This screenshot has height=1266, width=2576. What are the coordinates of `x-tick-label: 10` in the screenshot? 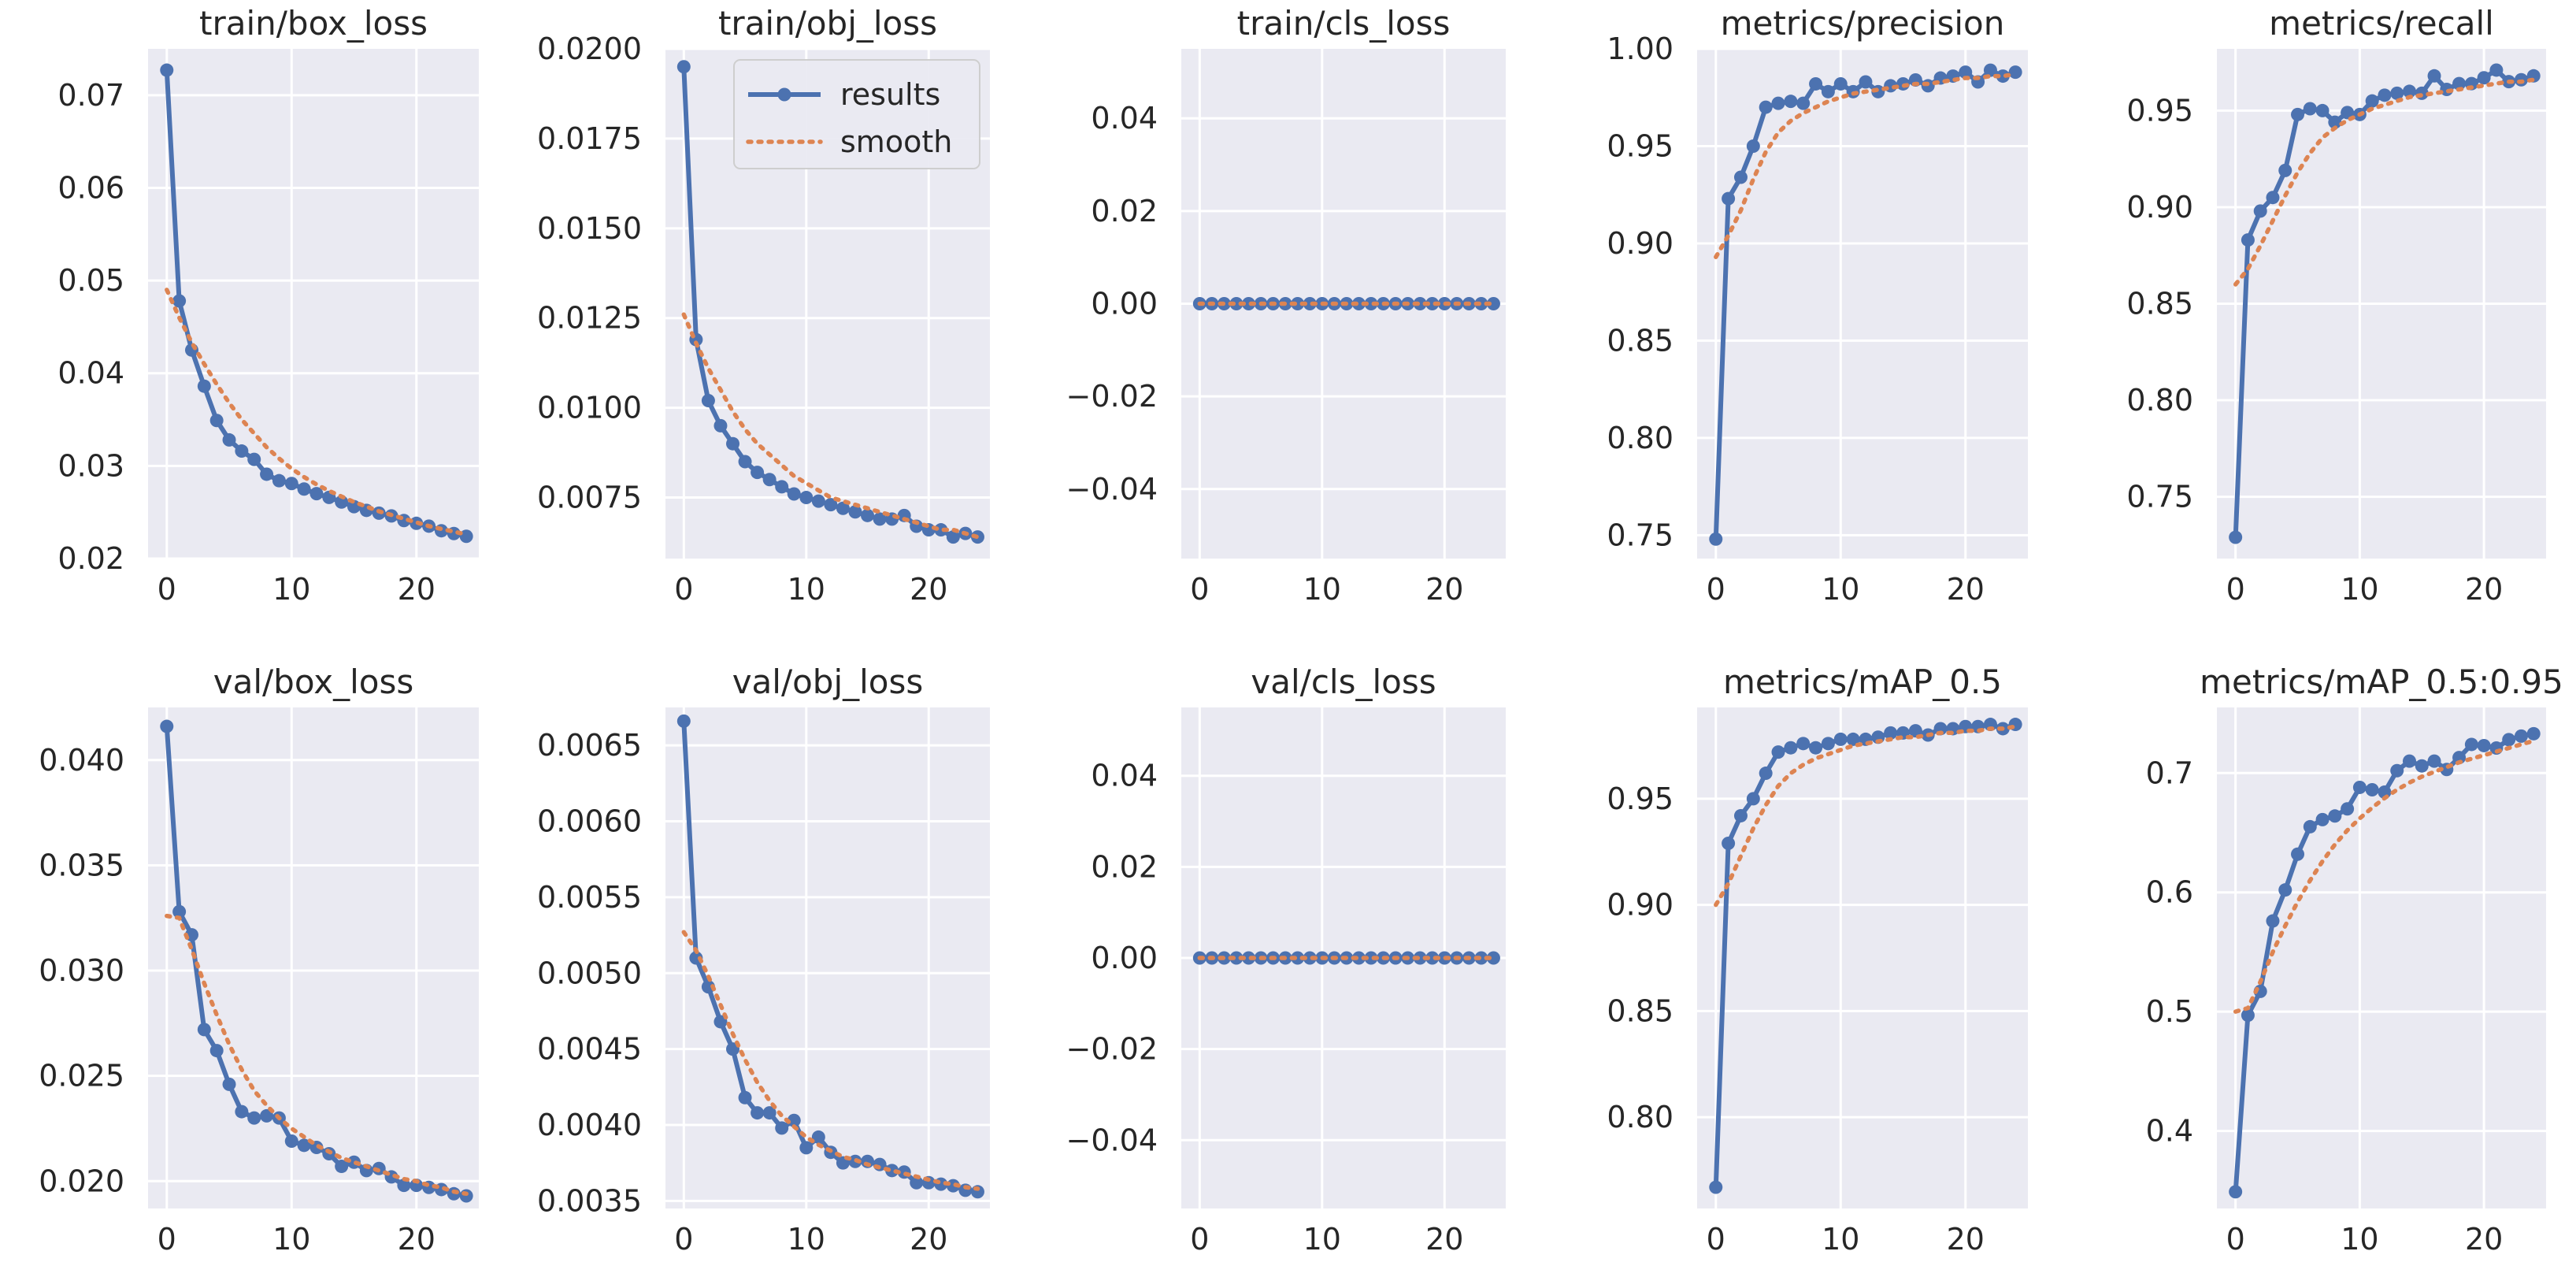 It's located at (291, 589).